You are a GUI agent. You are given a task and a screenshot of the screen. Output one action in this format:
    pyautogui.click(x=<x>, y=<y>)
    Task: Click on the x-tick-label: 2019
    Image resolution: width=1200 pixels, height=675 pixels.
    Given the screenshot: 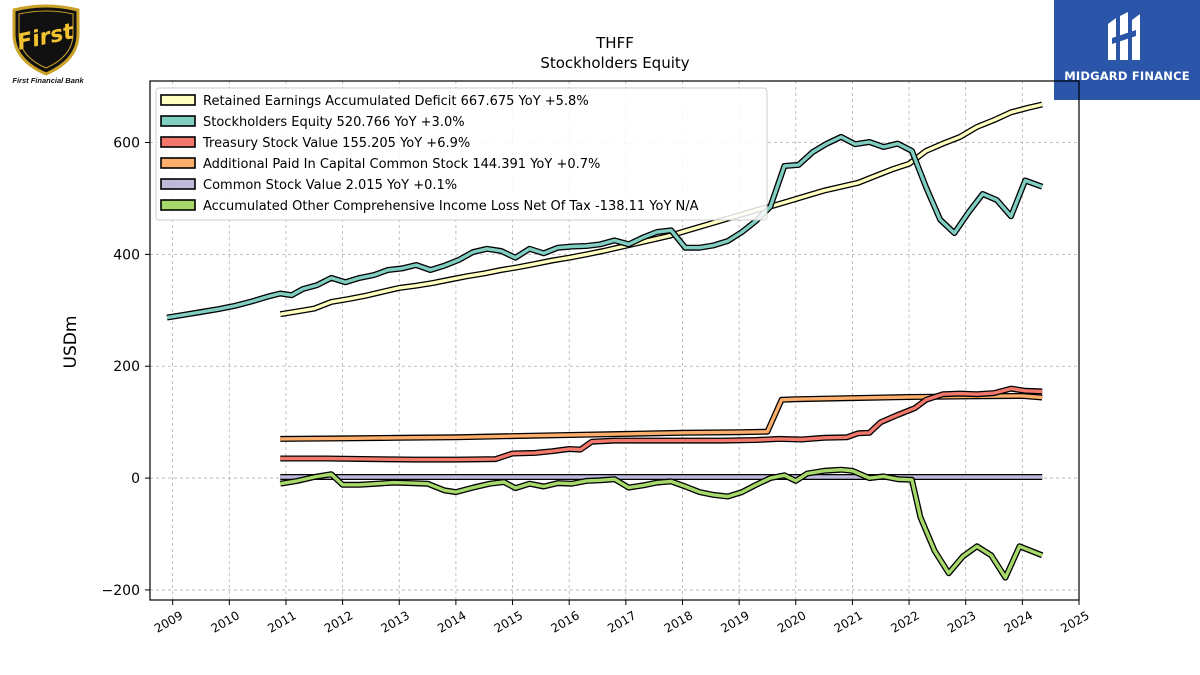 What is the action you would take?
    pyautogui.click(x=734, y=621)
    